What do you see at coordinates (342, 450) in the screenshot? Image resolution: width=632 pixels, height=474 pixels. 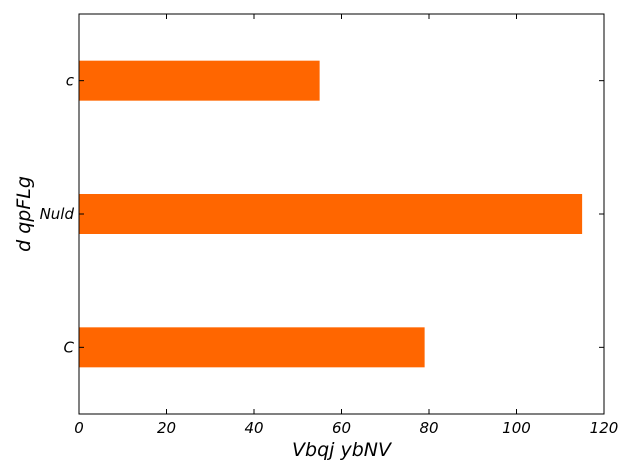 I see `x-axis-label: Vbqj ybNV` at bounding box center [342, 450].